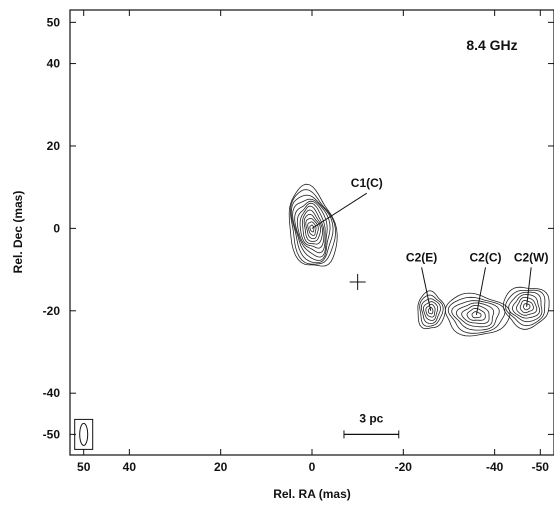 This screenshot has height=505, width=554. What do you see at coordinates (221, 467) in the screenshot?
I see `x-tick-label: 20` at bounding box center [221, 467].